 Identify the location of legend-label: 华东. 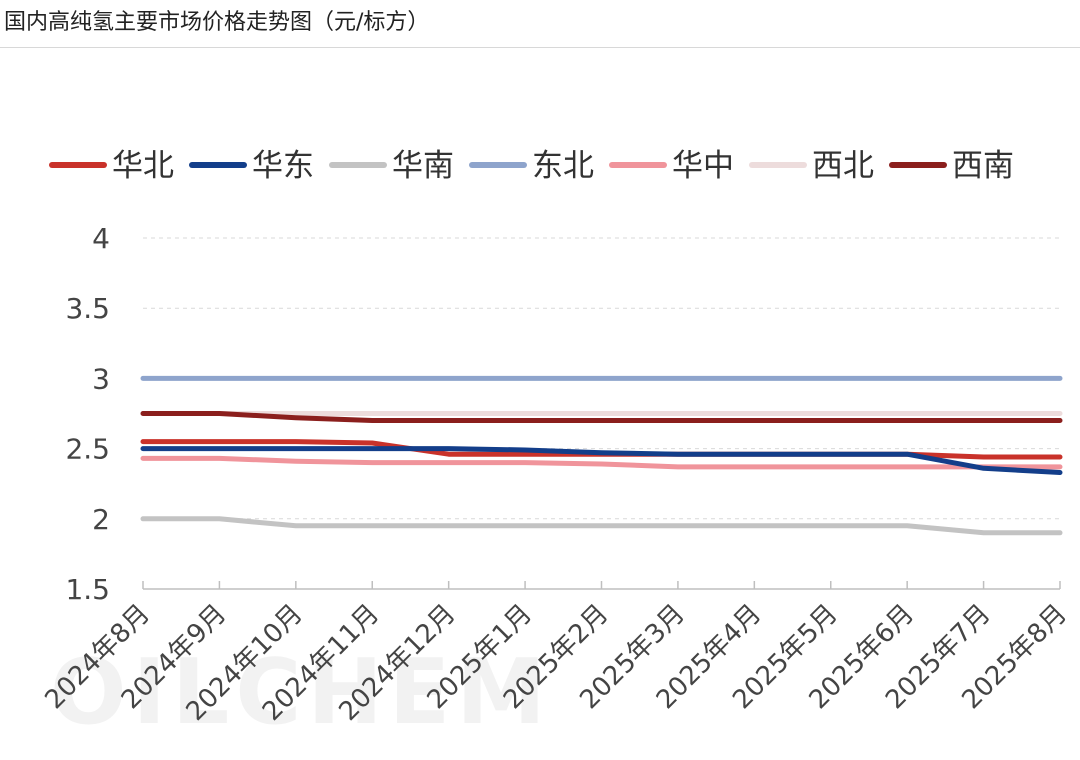
(283, 166).